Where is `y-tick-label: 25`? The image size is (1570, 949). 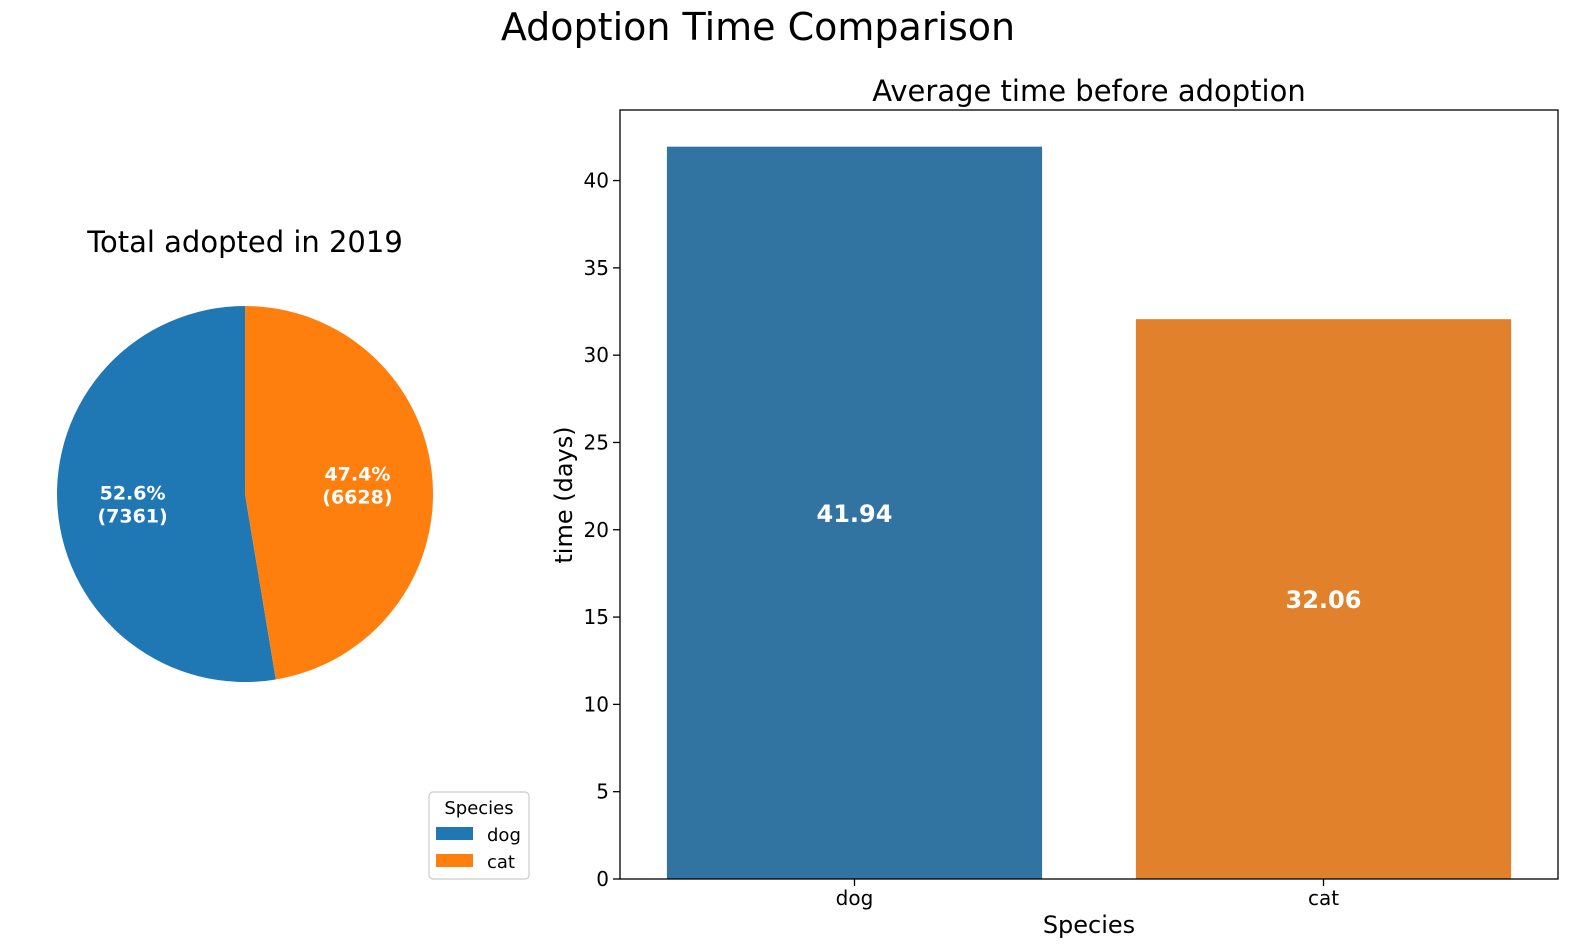 y-tick-label: 25 is located at coordinates (596, 442).